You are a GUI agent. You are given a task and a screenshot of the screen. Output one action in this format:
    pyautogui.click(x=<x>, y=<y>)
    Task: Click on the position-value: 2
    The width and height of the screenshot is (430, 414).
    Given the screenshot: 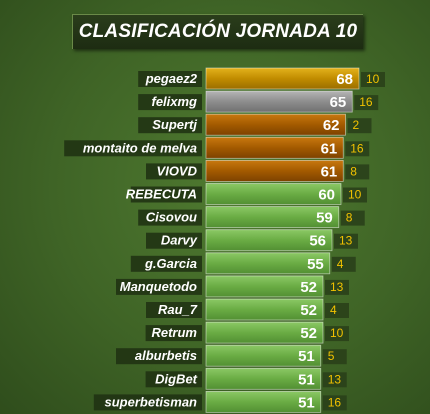 What is the action you would take?
    pyautogui.click(x=356, y=125)
    